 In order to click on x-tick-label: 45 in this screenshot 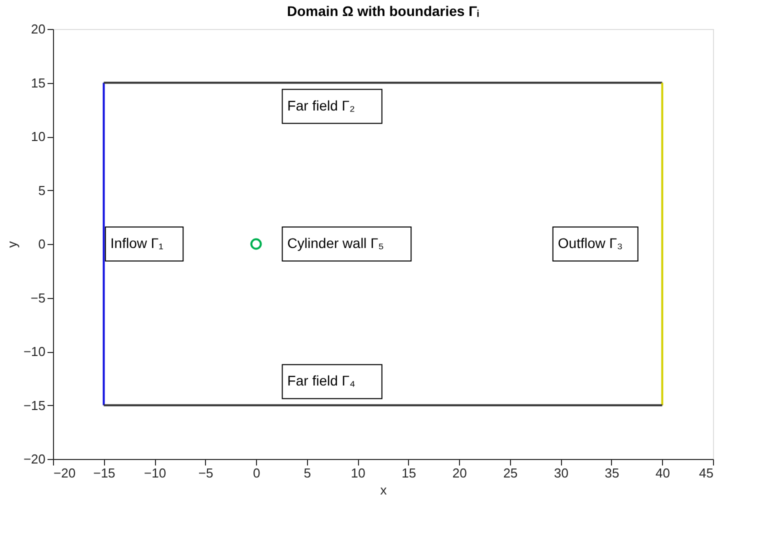, I will do `click(706, 473)`.